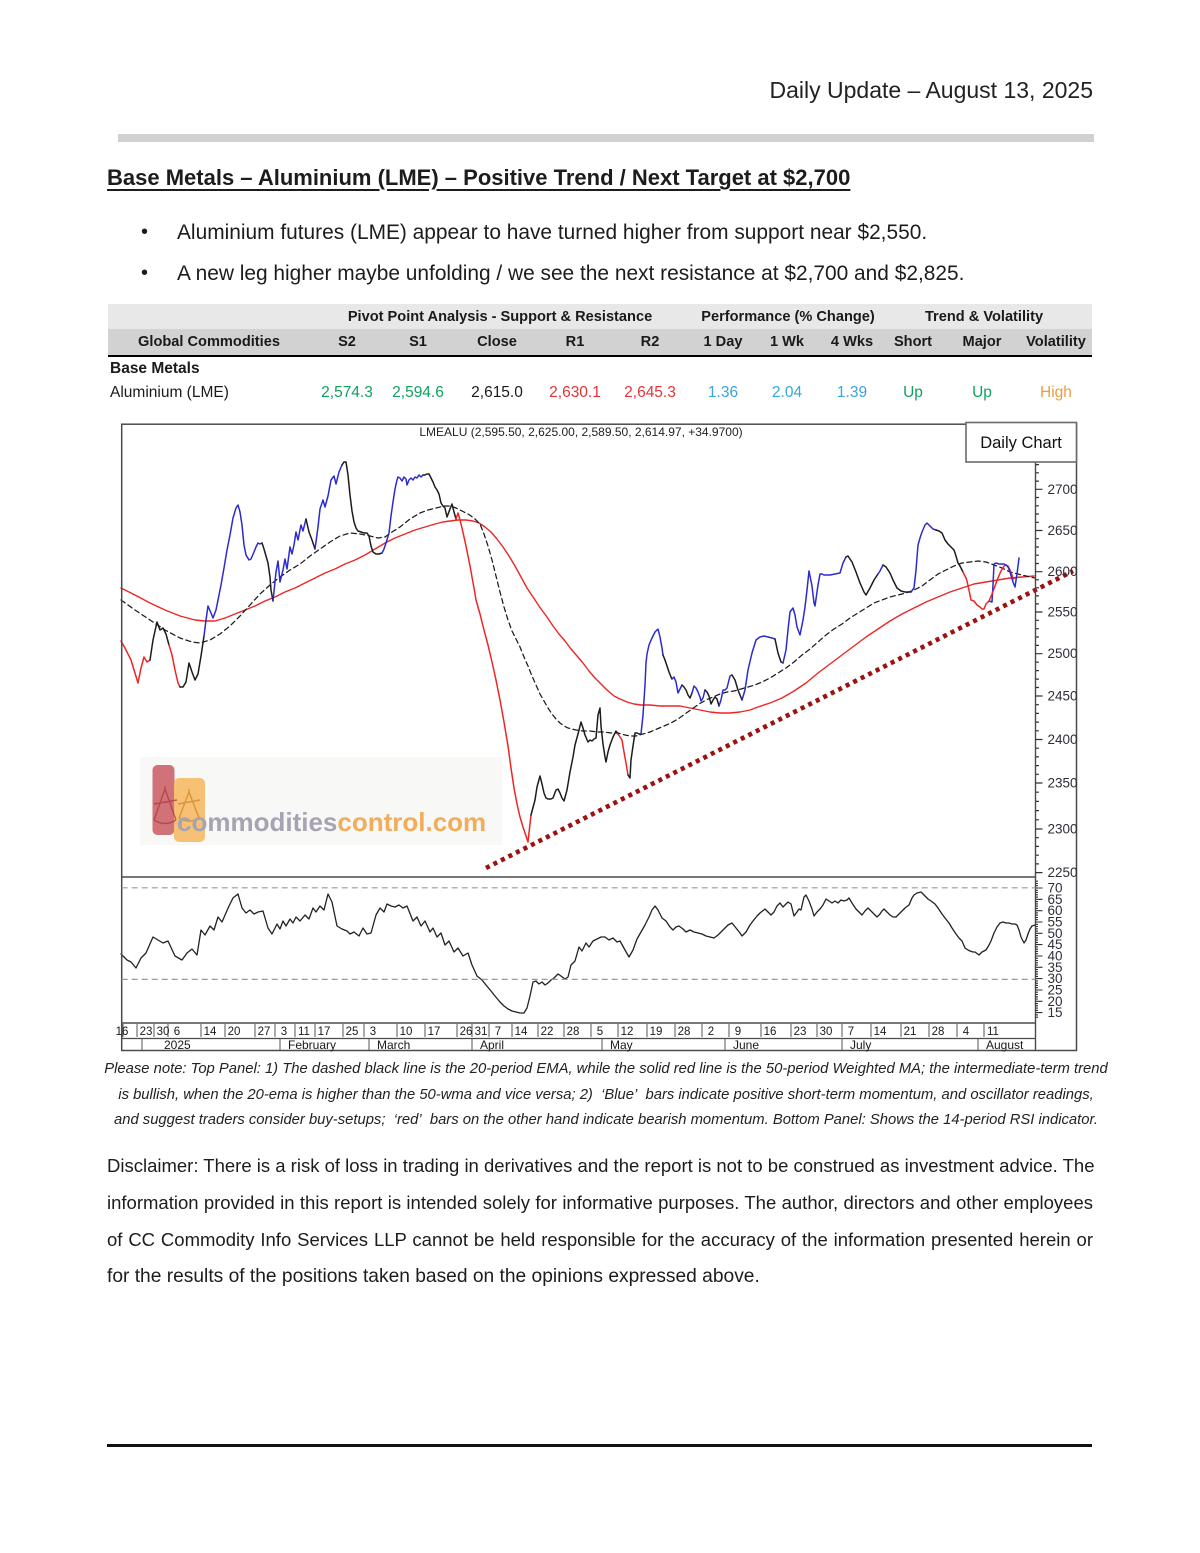 The height and width of the screenshot is (1553, 1200). Describe the element at coordinates (1063, 489) in the screenshot. I see `svg-text: 2700` at that location.